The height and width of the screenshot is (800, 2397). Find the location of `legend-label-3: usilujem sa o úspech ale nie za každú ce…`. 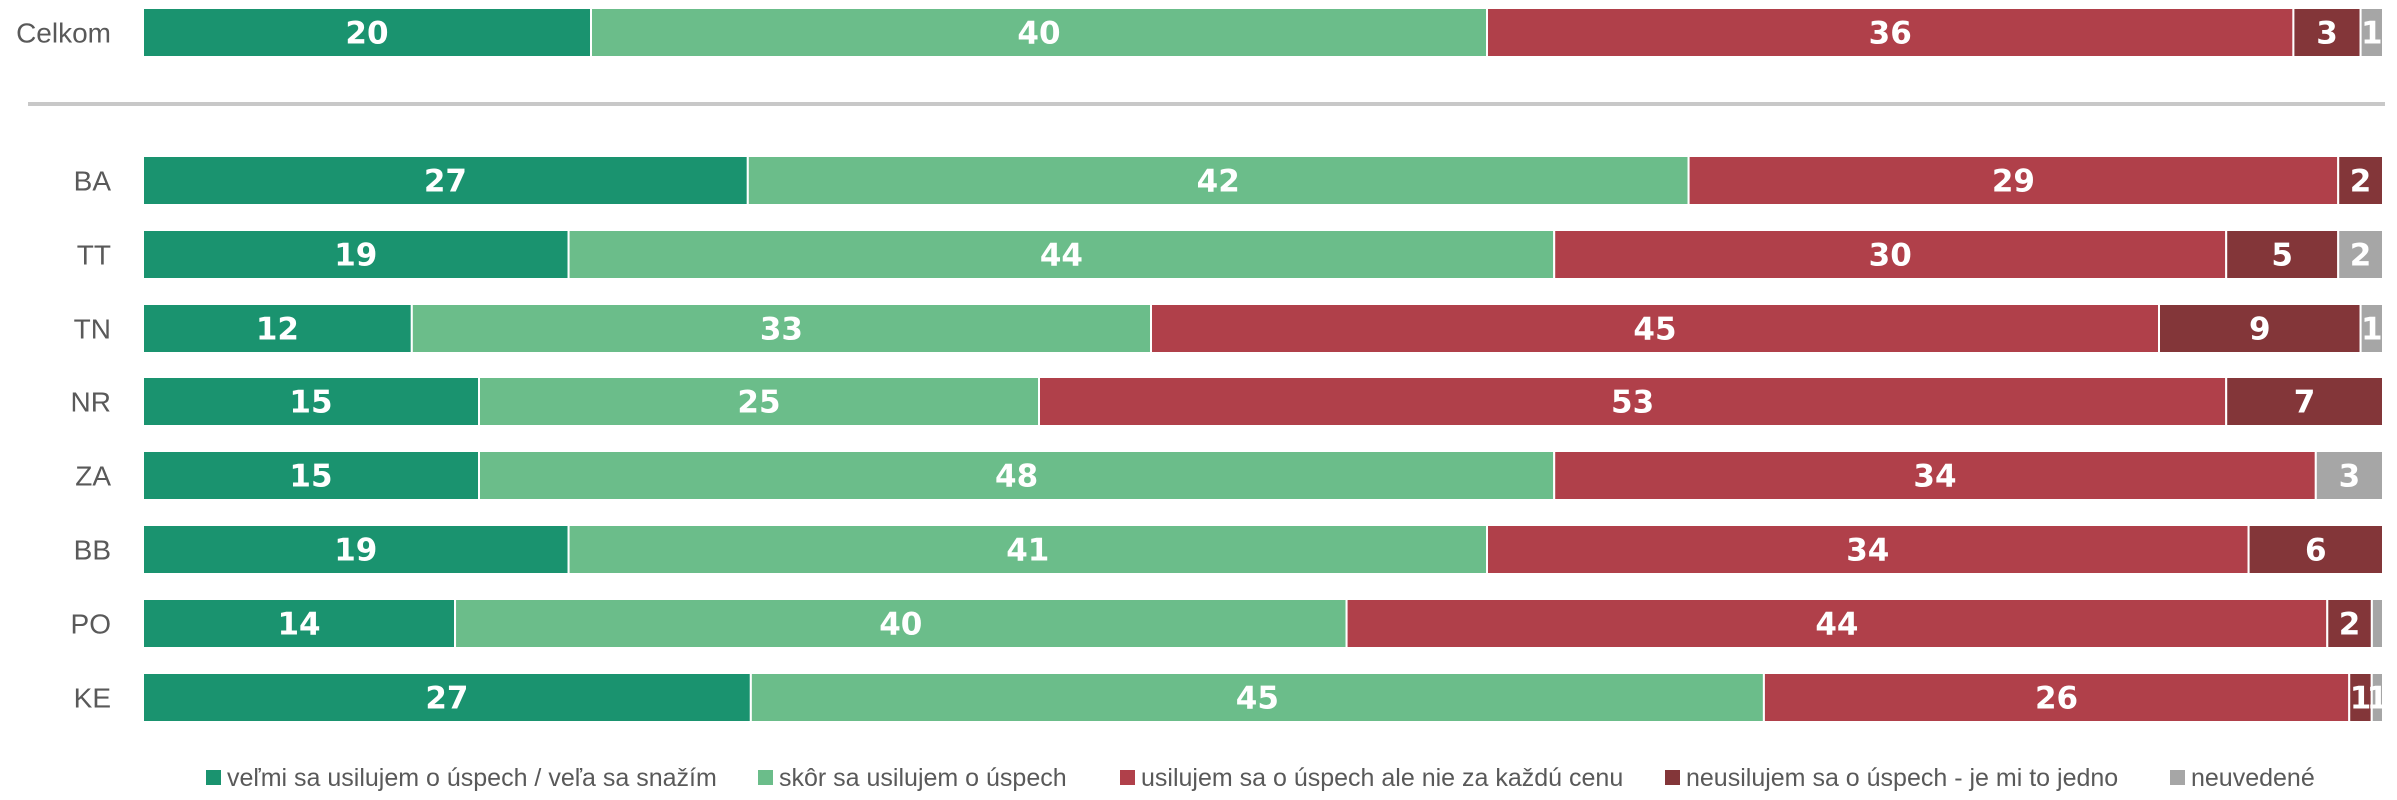

legend-label-3: usilujem sa o úspech ale nie za každú ce… is located at coordinates (1382, 778).